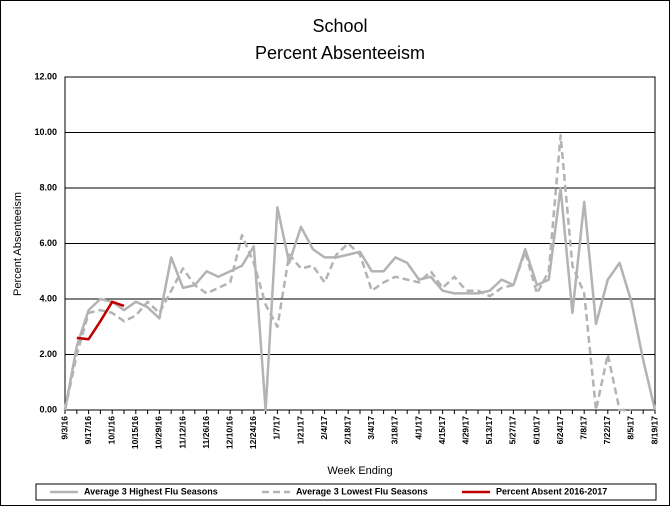 The image size is (670, 506). I want to click on x-tick-label: 11/12/16, so click(182, 432).